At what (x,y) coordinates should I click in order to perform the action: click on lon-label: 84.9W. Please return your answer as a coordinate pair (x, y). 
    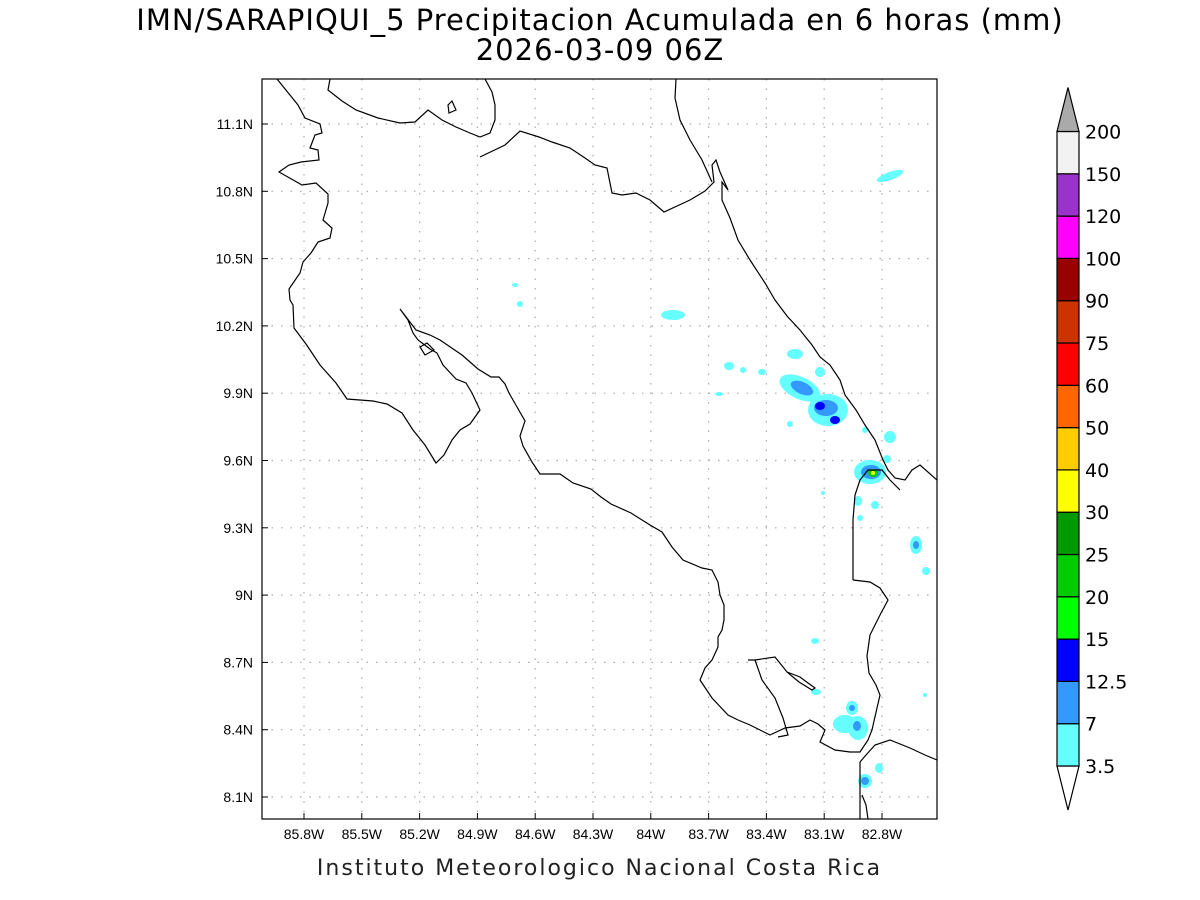
    Looking at the image, I should click on (477, 834).